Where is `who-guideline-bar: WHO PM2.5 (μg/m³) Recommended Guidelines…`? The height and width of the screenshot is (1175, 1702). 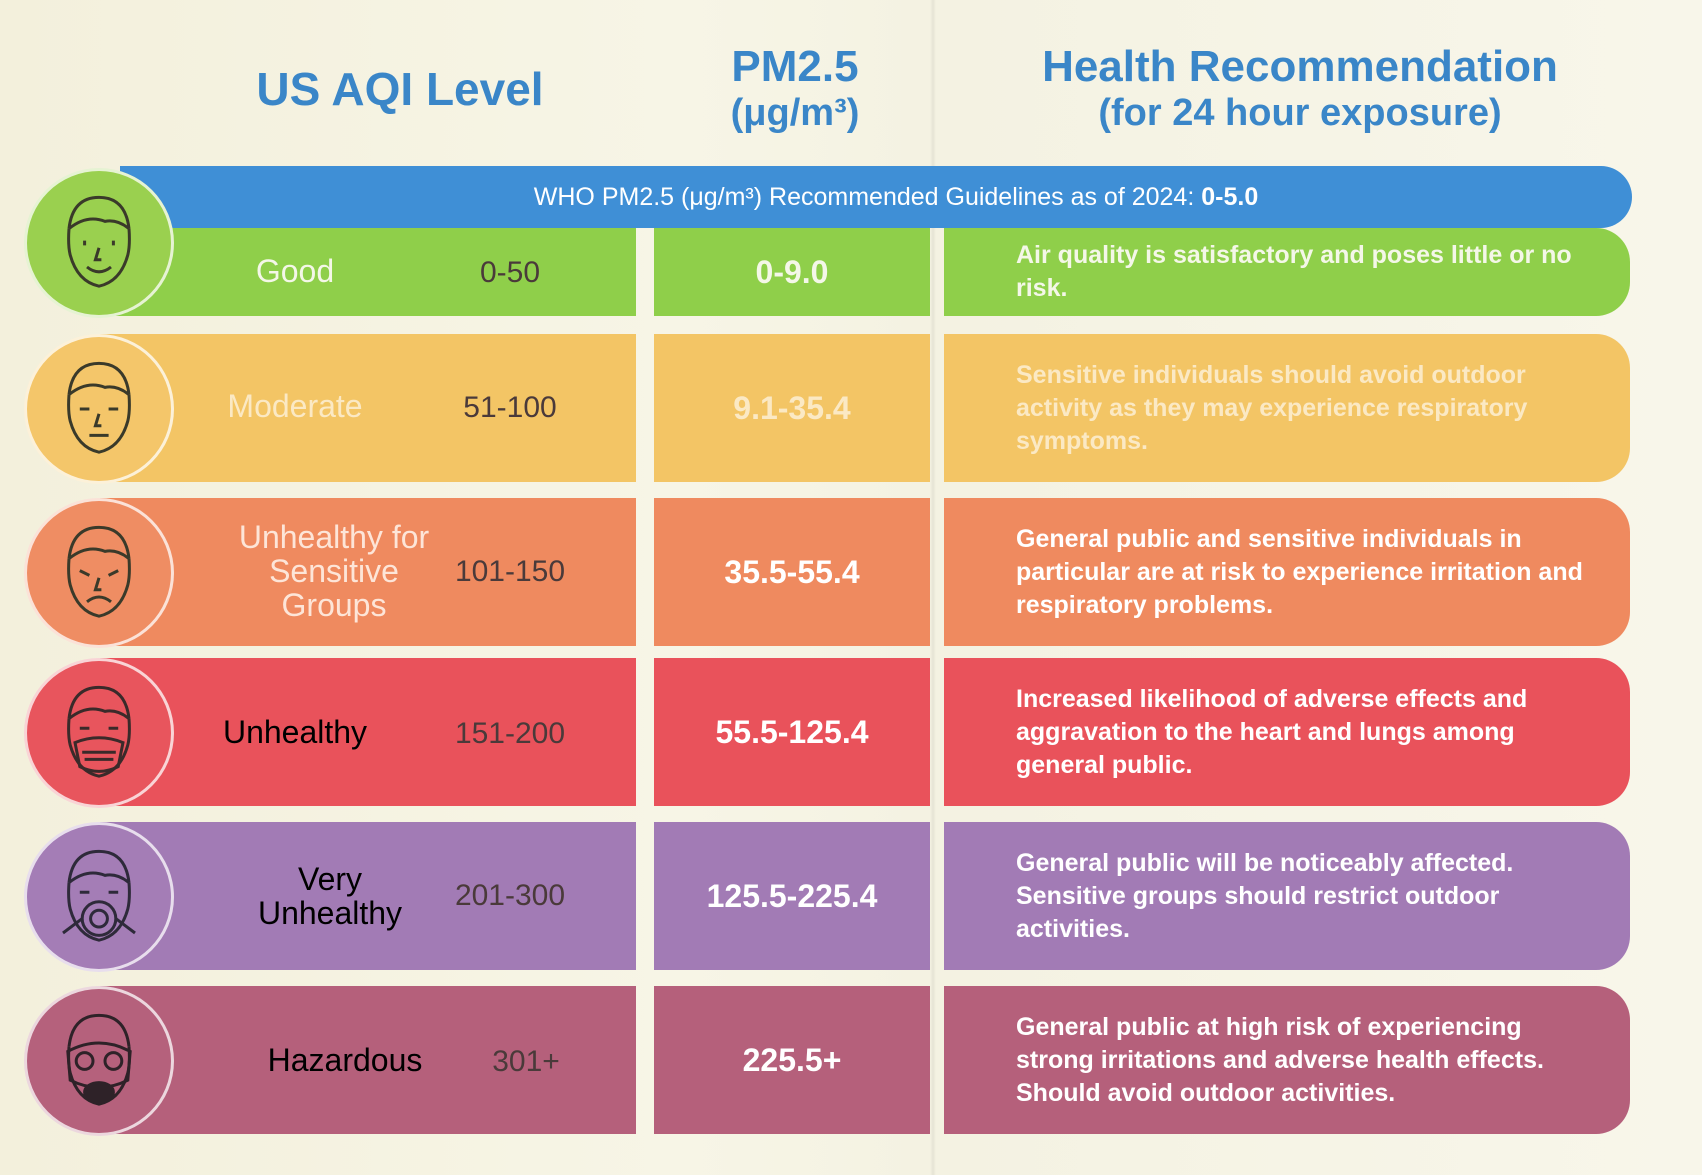 who-guideline-bar: WHO PM2.5 (μg/m³) Recommended Guidelines… is located at coordinates (876, 197).